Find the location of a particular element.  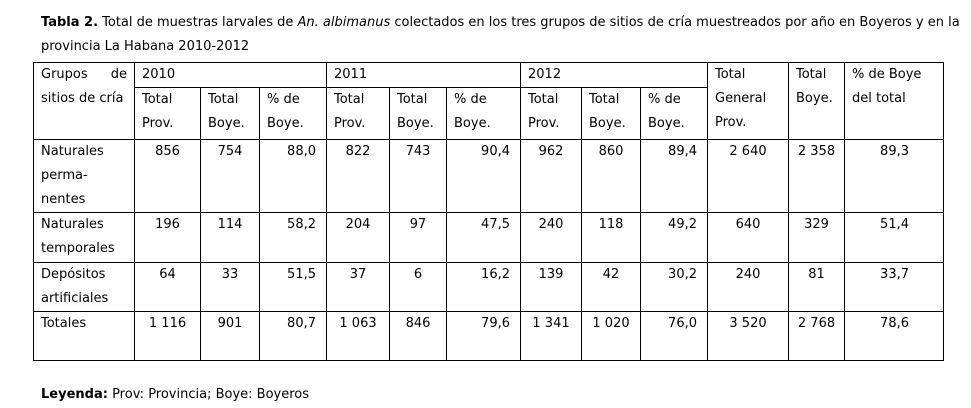

cell: 743 is located at coordinates (418, 176).